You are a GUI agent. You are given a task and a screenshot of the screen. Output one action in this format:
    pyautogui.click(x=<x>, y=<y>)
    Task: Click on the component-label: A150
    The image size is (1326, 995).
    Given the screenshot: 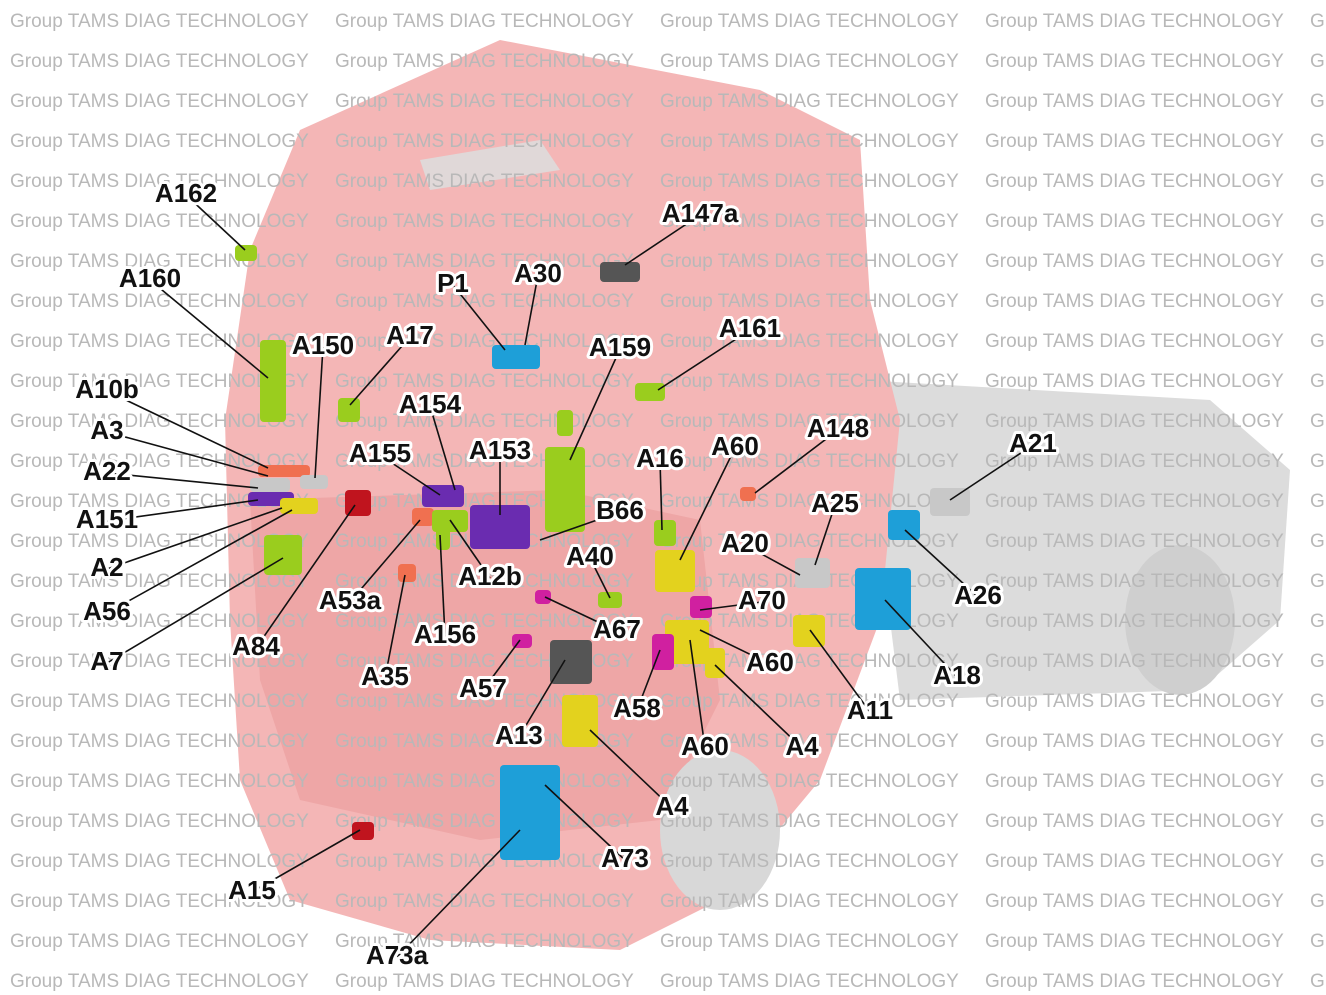 What is the action you would take?
    pyautogui.click(x=323, y=345)
    